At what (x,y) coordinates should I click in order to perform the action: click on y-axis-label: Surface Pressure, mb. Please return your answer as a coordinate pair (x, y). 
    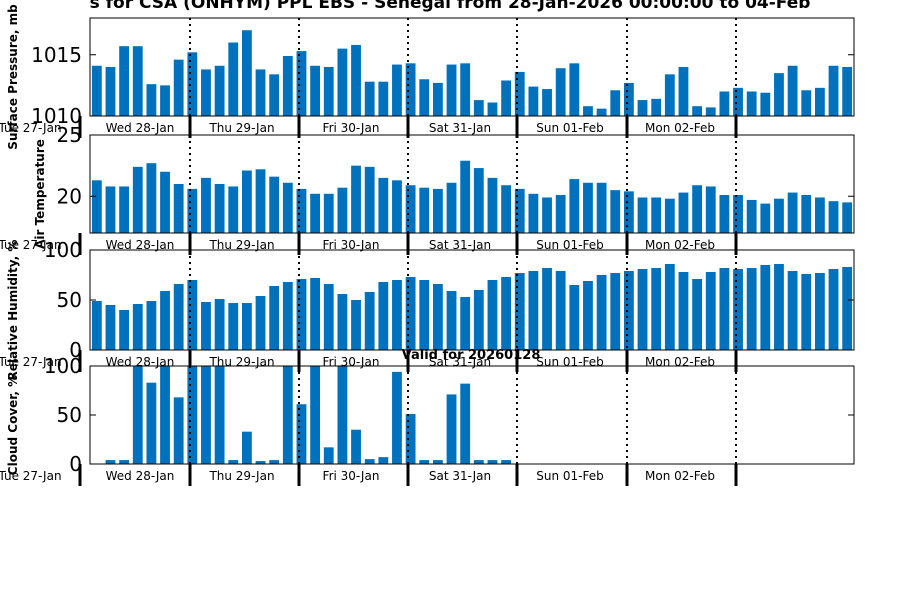
    Looking at the image, I should click on (13, 77).